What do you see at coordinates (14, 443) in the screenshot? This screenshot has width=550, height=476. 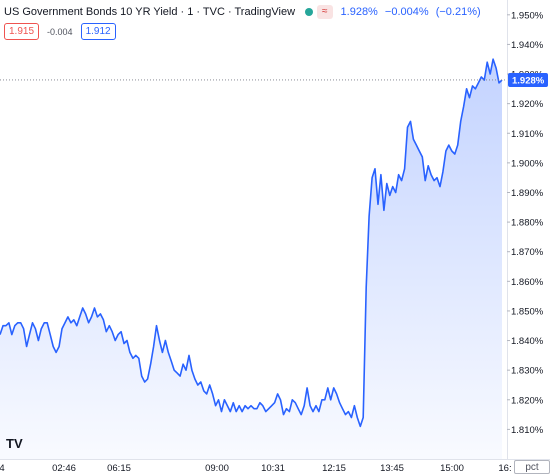 I see `tradingview-logo: TV` at bounding box center [14, 443].